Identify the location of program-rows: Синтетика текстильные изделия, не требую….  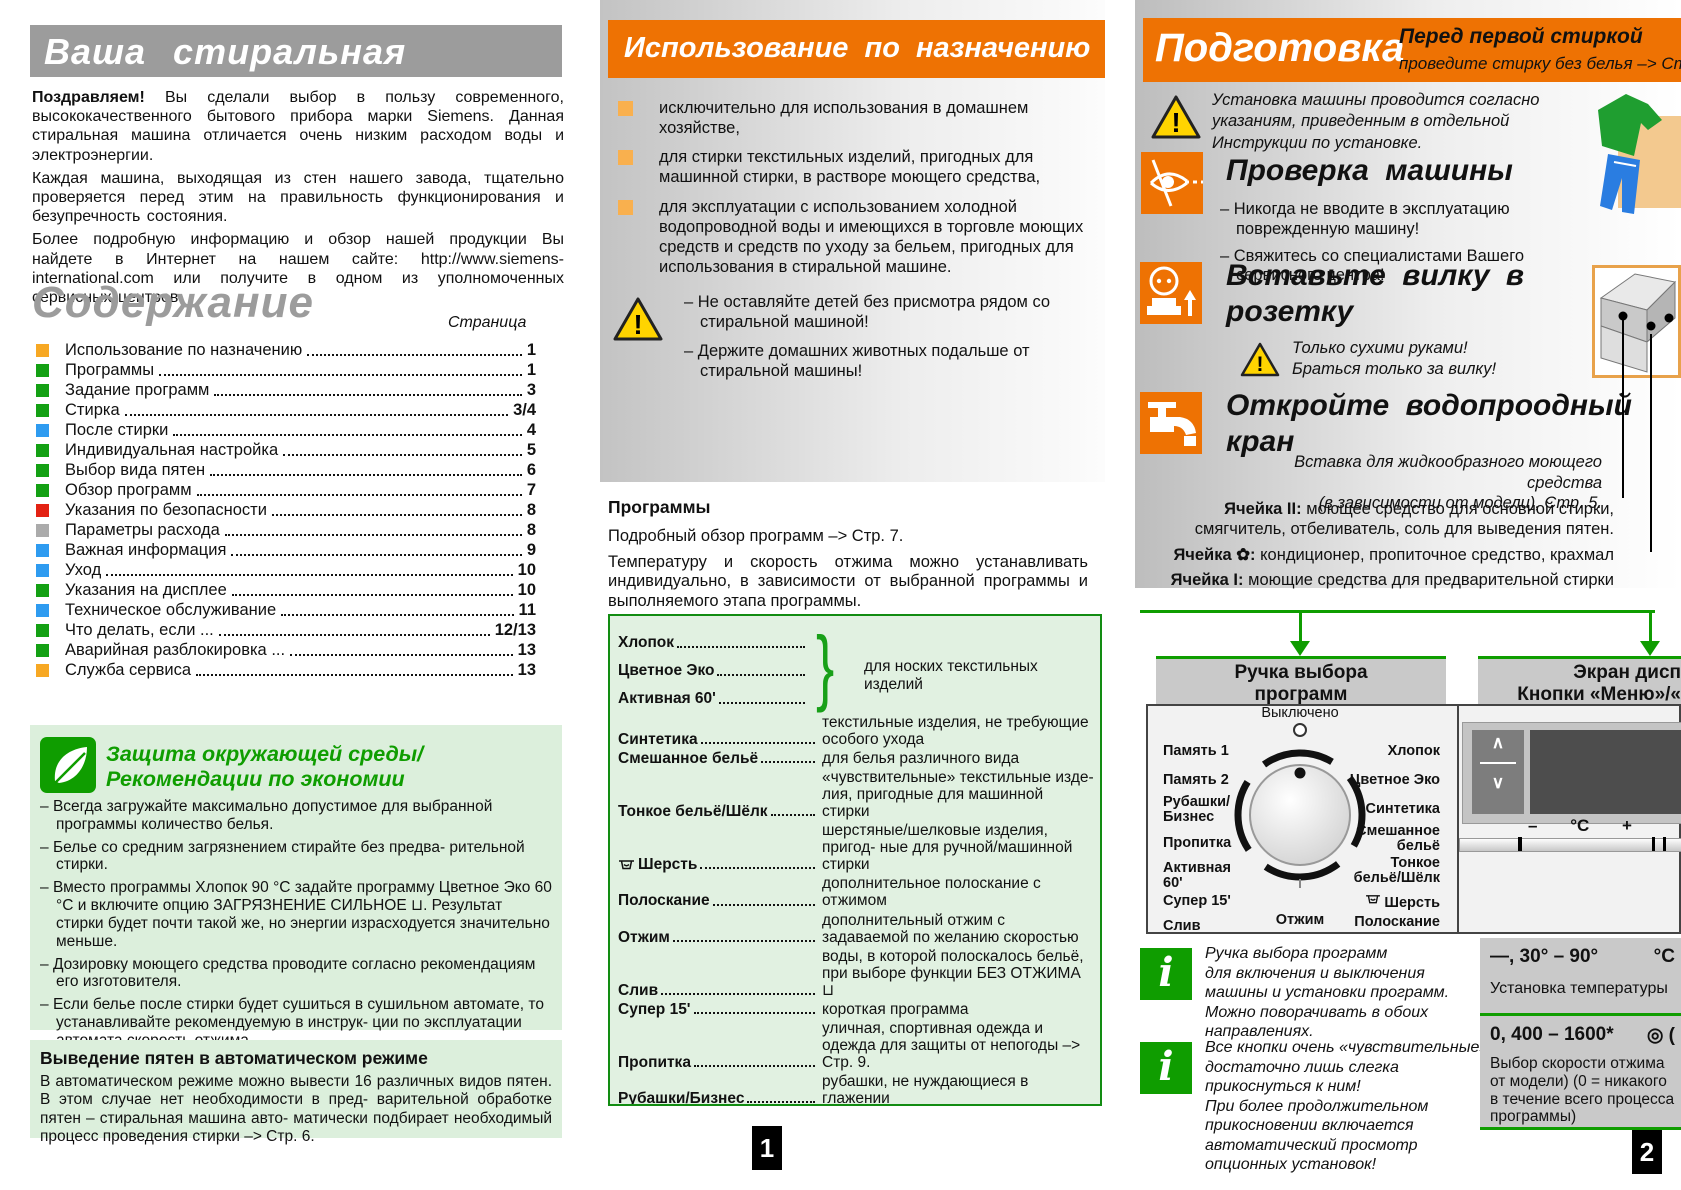
(856, 909).